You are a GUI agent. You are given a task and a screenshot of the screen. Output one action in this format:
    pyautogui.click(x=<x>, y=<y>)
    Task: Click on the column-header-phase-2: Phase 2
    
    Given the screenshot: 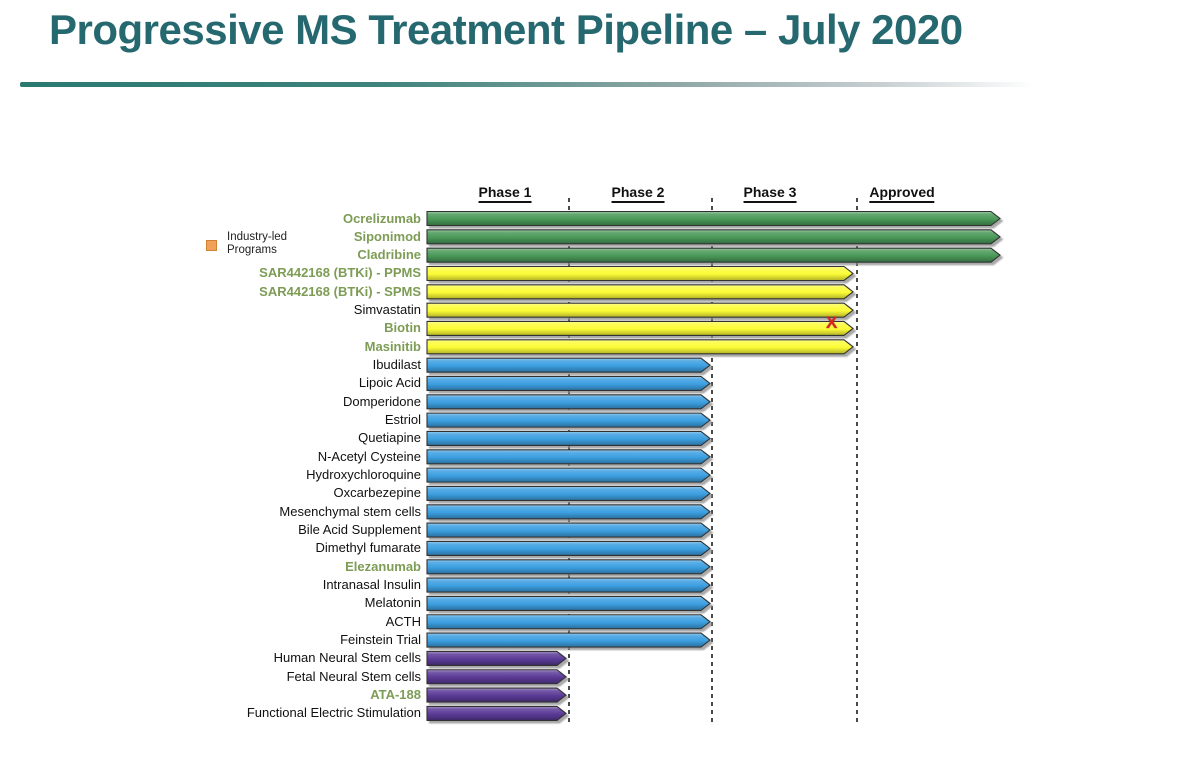 What is the action you would take?
    pyautogui.click(x=638, y=193)
    